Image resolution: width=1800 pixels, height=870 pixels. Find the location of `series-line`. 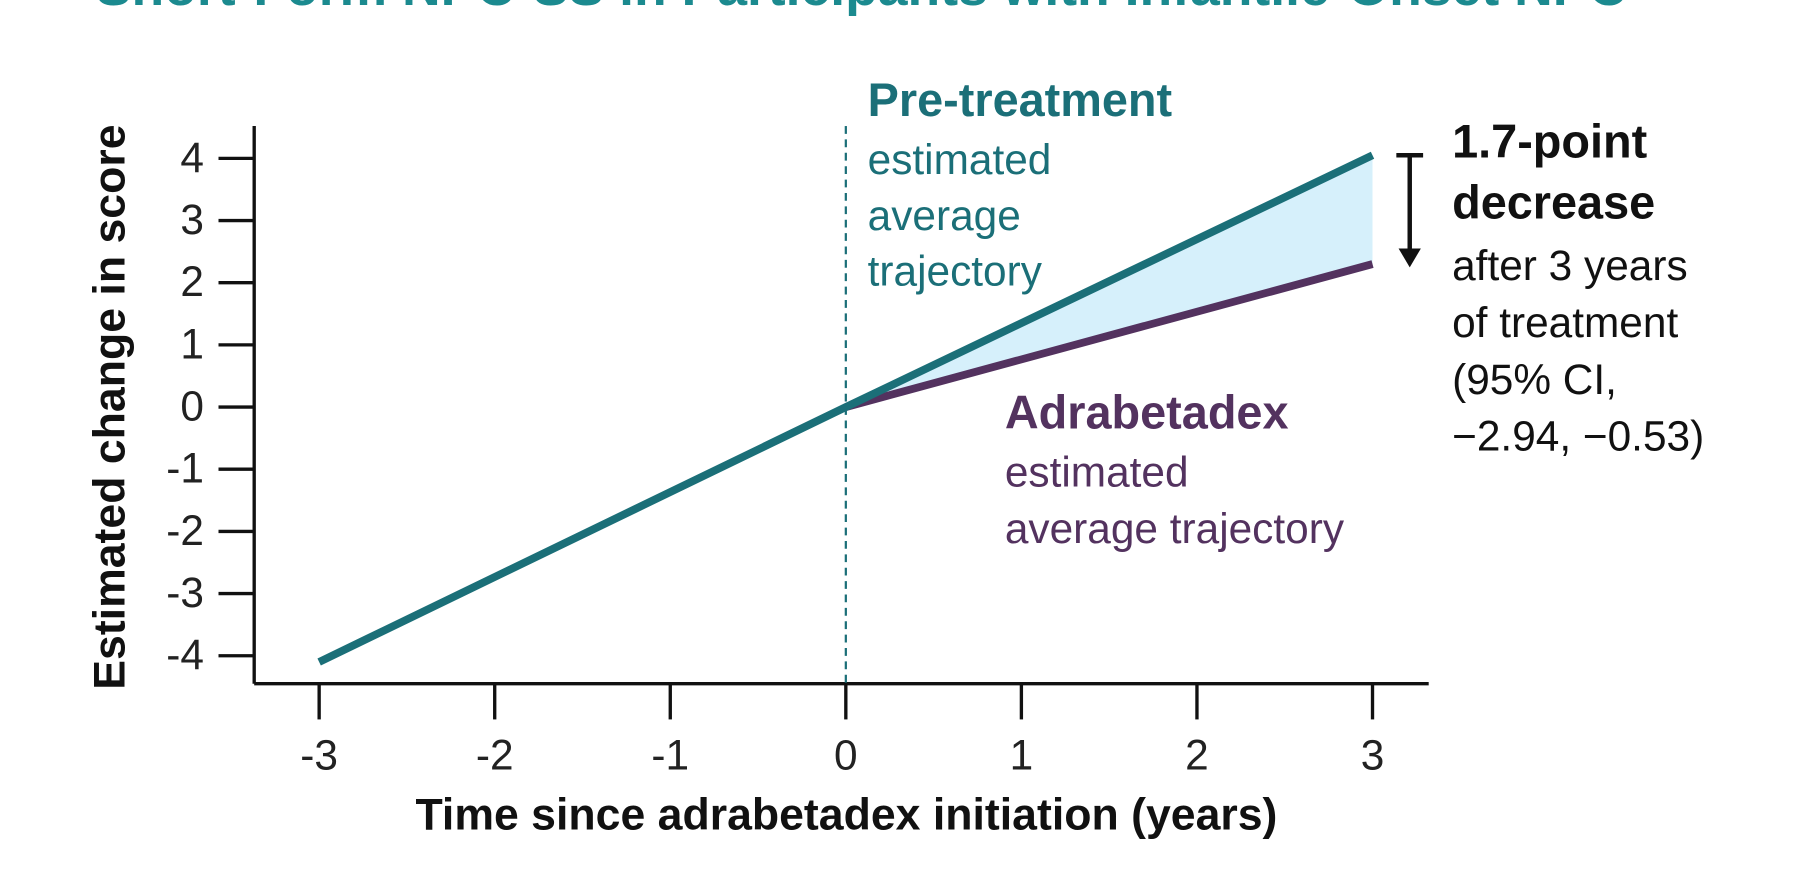

series-line is located at coordinates (1109, 335).